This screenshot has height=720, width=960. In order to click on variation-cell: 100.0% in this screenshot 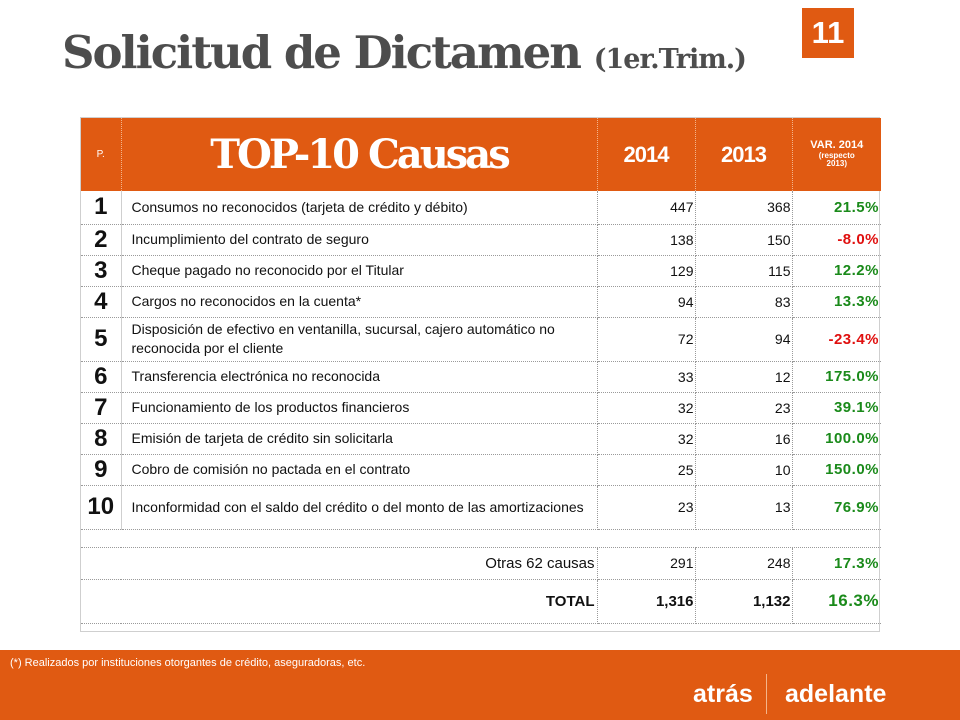, I will do `click(836, 439)`.